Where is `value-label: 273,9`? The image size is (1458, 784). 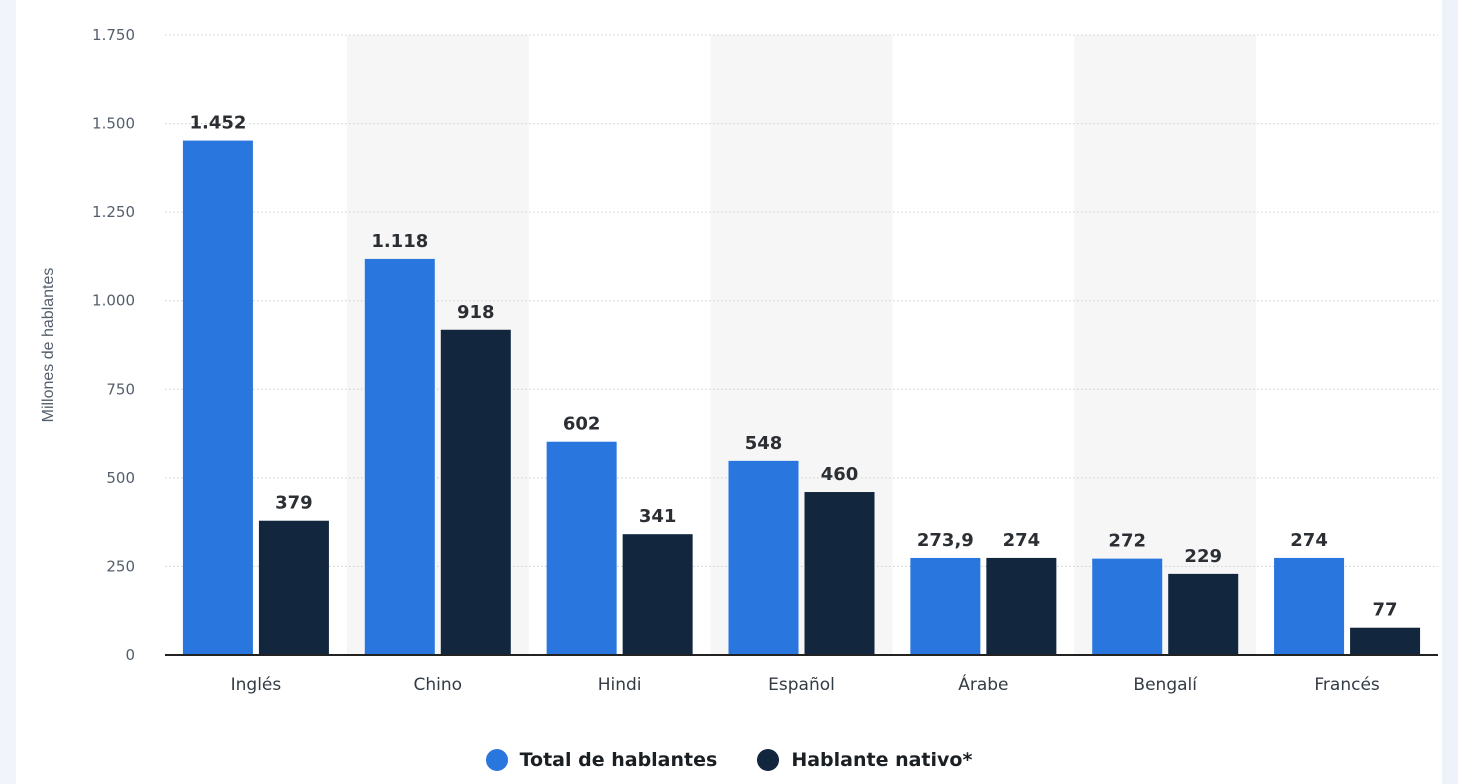
value-label: 273,9 is located at coordinates (945, 540).